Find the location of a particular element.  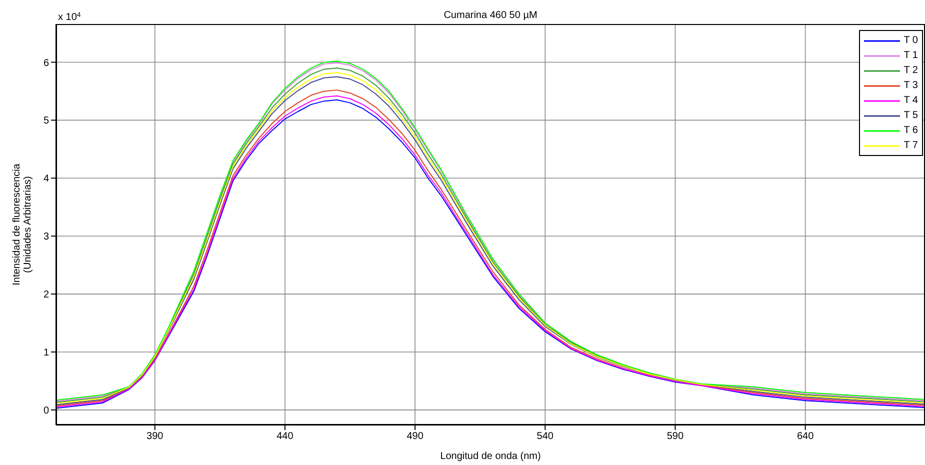

x-tick-label: 490 is located at coordinates (415, 436).